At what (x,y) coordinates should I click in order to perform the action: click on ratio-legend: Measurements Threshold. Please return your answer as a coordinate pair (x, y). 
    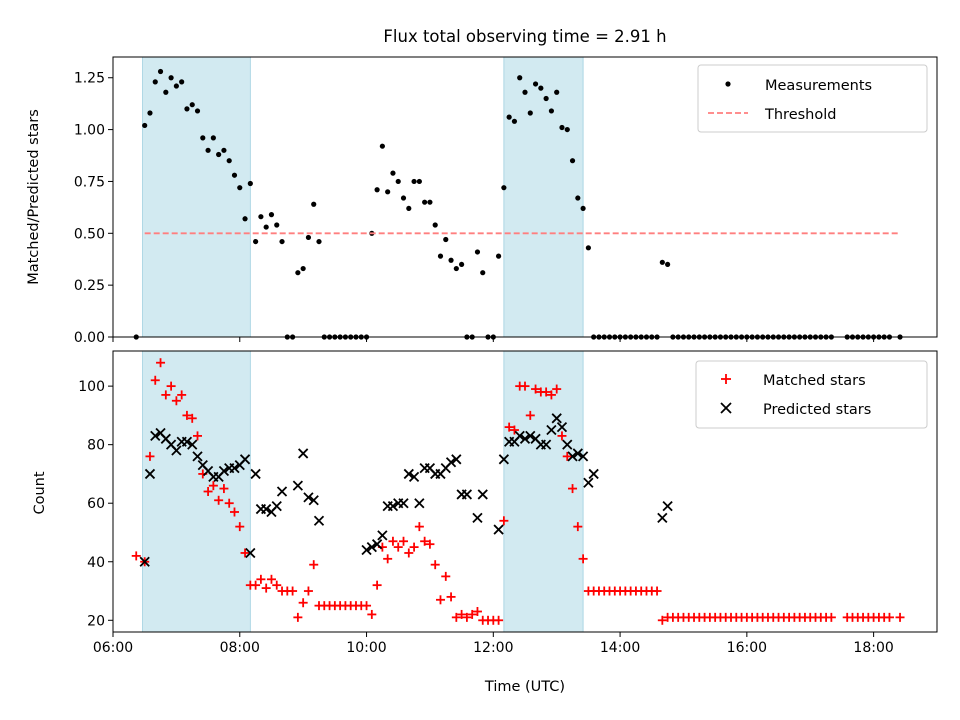
    Looking at the image, I should click on (812, 98).